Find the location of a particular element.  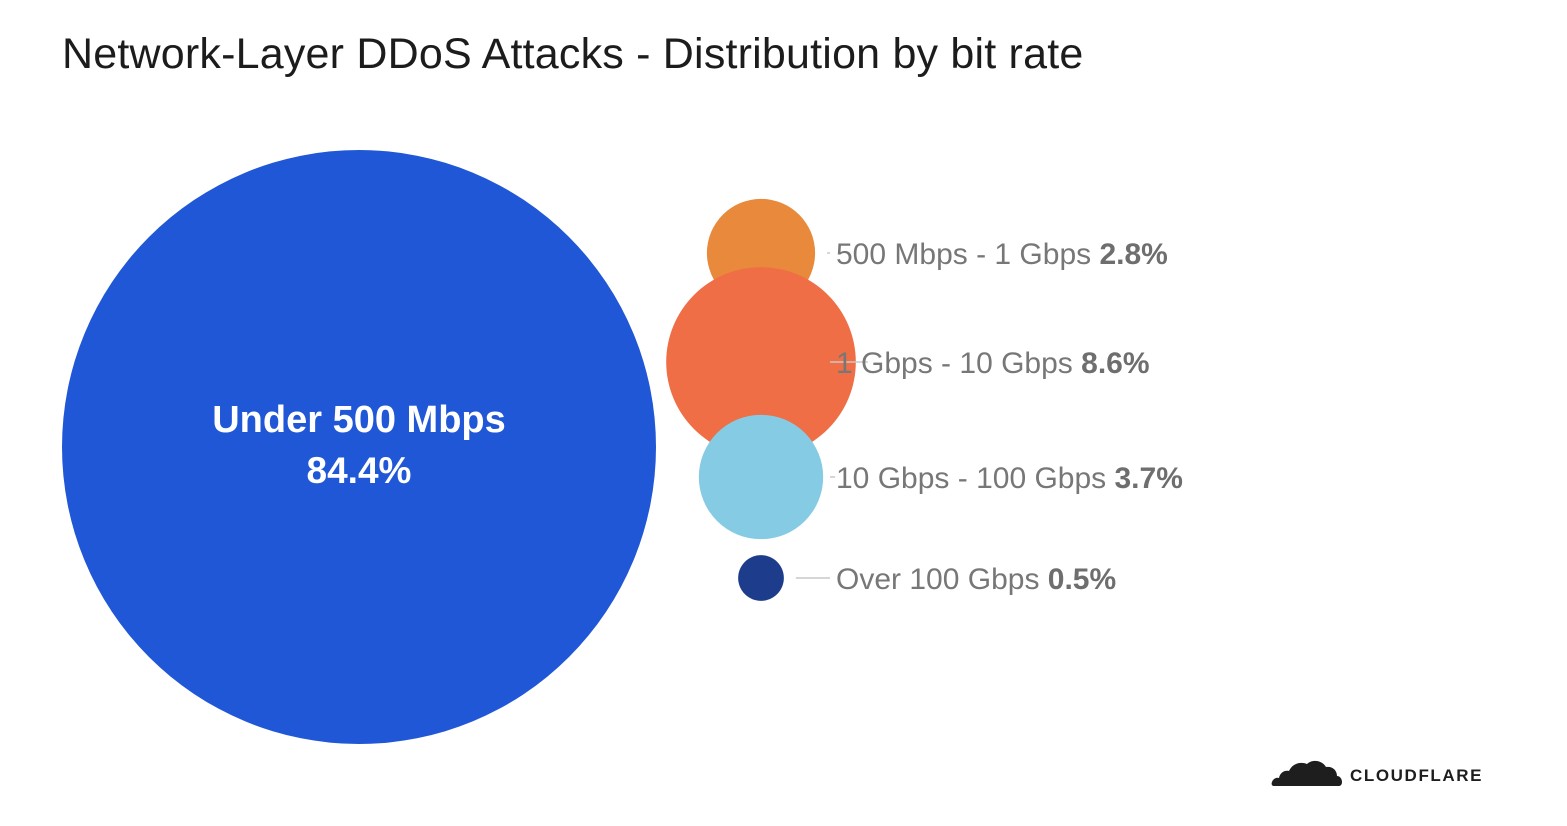

bubble-label-category: Under 500 Mbps is located at coordinates (359, 420).